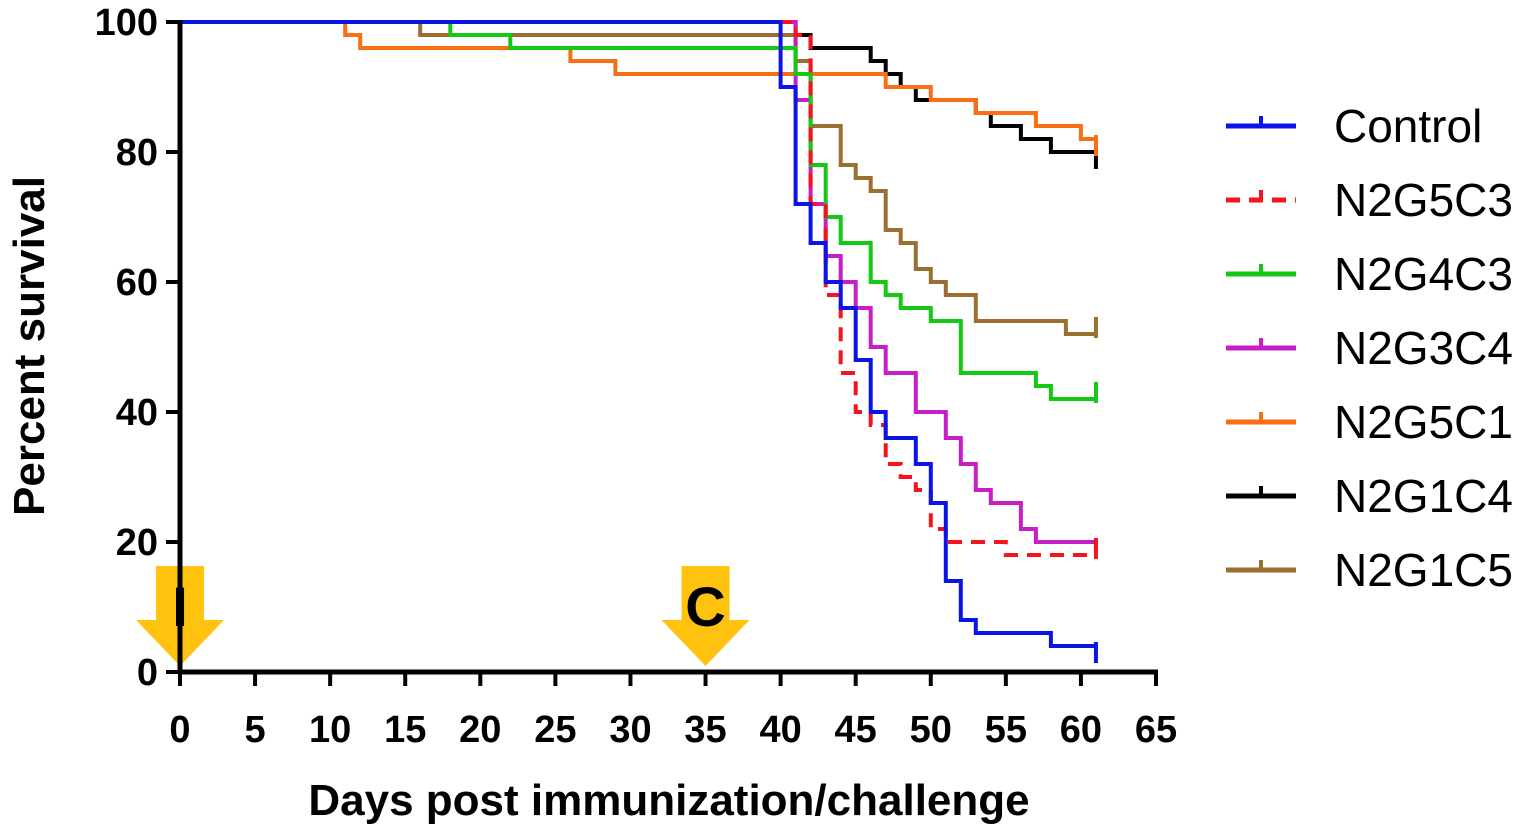 Image resolution: width=1534 pixels, height=833 pixels. I want to click on legend-label: N2G1C5, so click(1423, 570).